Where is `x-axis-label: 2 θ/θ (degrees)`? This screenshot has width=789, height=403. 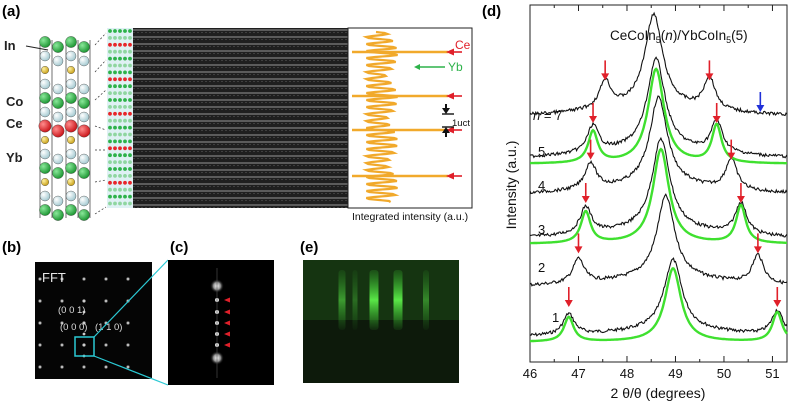
x-axis-label: 2 θ/θ (degrees) is located at coordinates (658, 393).